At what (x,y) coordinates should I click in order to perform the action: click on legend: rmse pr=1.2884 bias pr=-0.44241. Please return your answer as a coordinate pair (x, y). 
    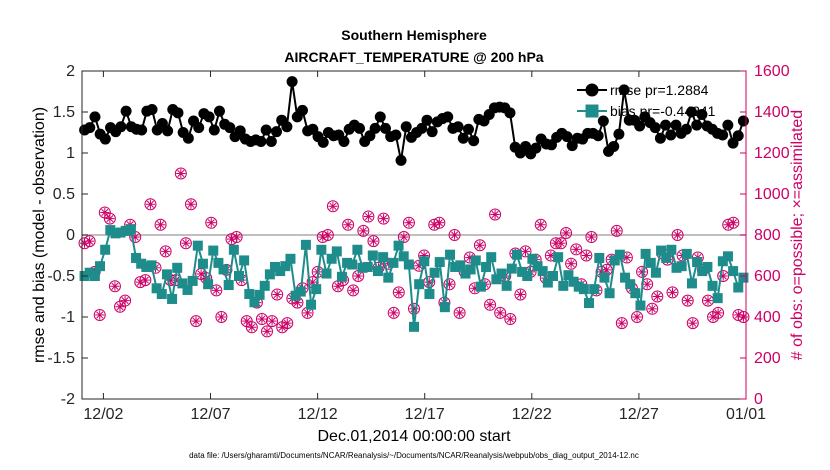
    Looking at the image, I should click on (646, 100).